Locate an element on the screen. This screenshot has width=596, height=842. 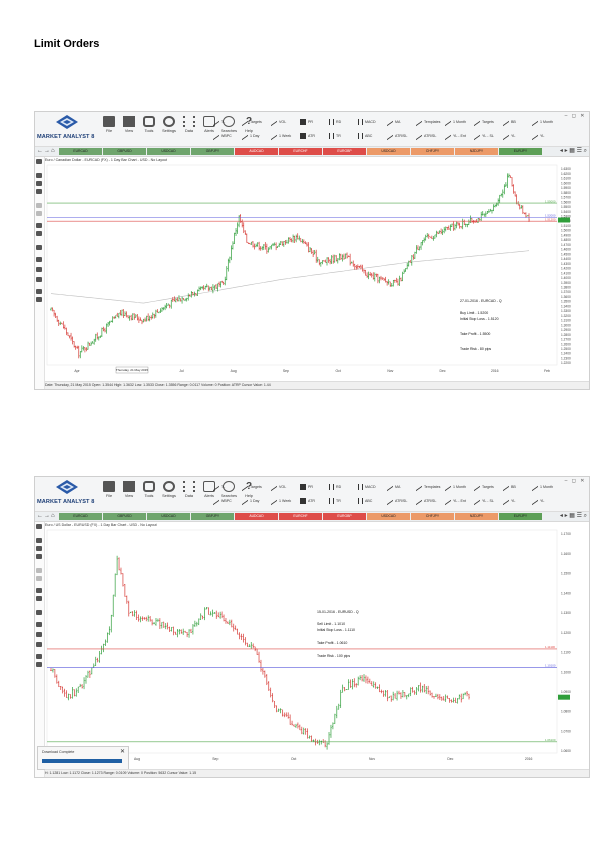
crosshair-icon is located at coordinates (39, 624).